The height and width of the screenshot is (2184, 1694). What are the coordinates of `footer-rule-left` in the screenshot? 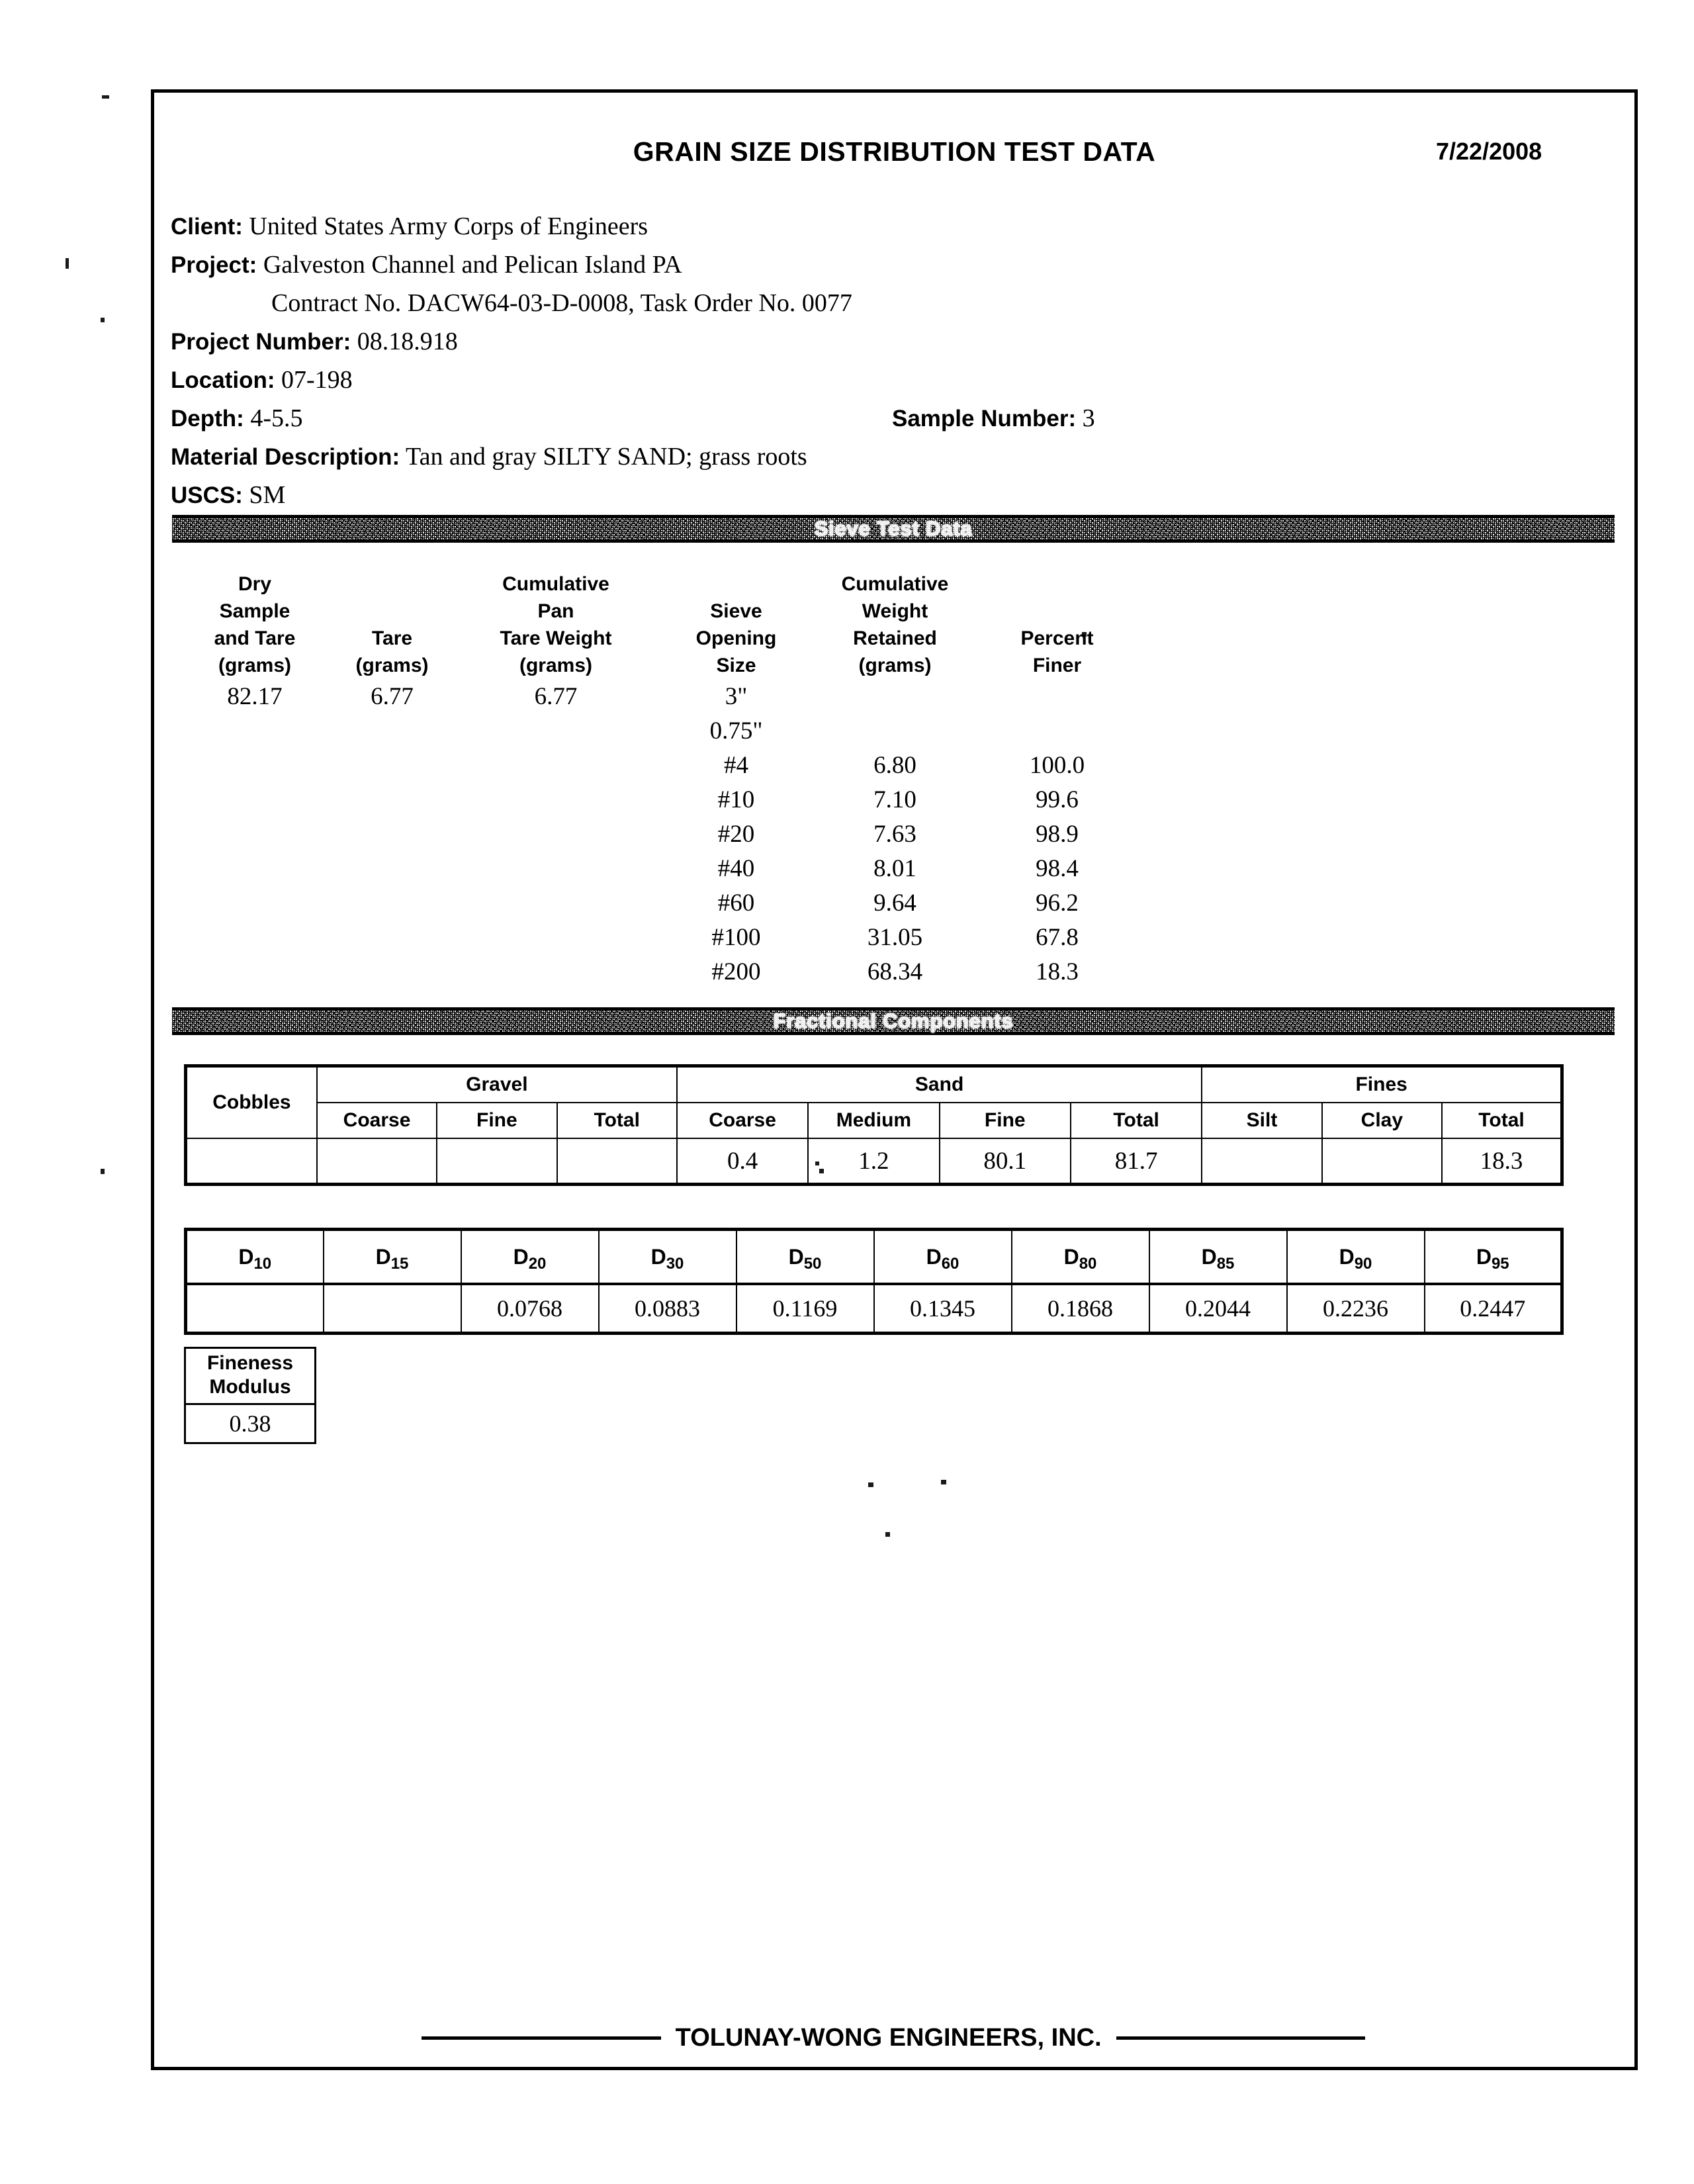 It's located at (541, 2038).